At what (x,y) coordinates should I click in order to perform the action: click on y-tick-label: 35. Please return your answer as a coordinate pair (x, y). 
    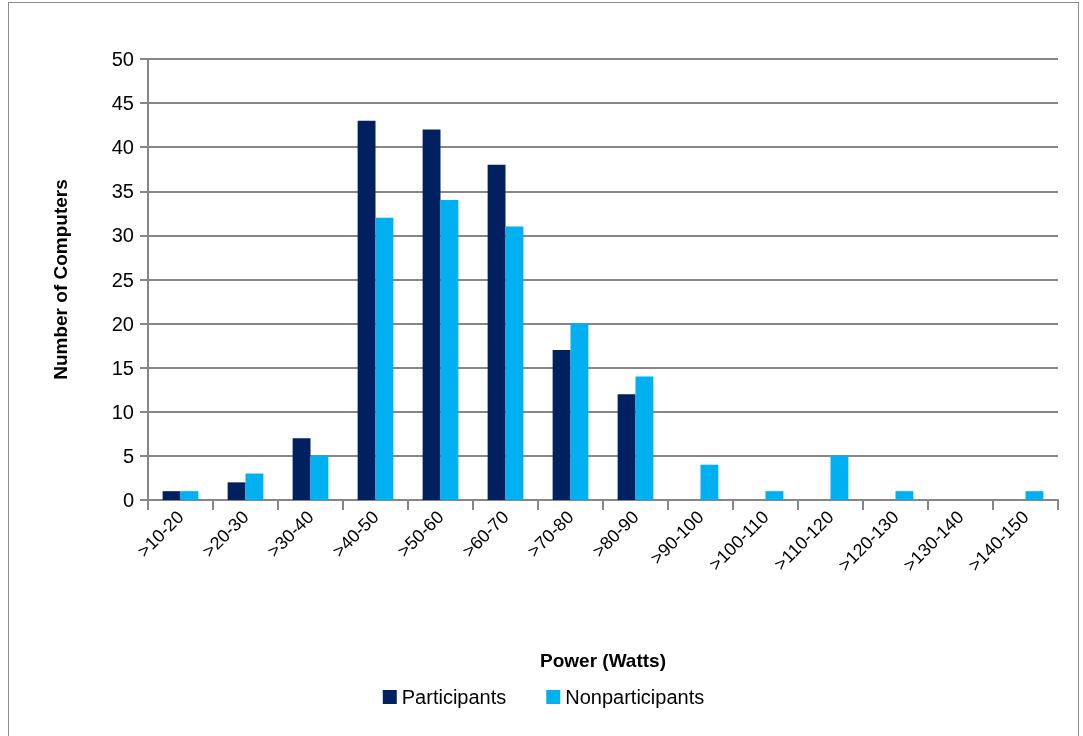
    Looking at the image, I should click on (122, 191).